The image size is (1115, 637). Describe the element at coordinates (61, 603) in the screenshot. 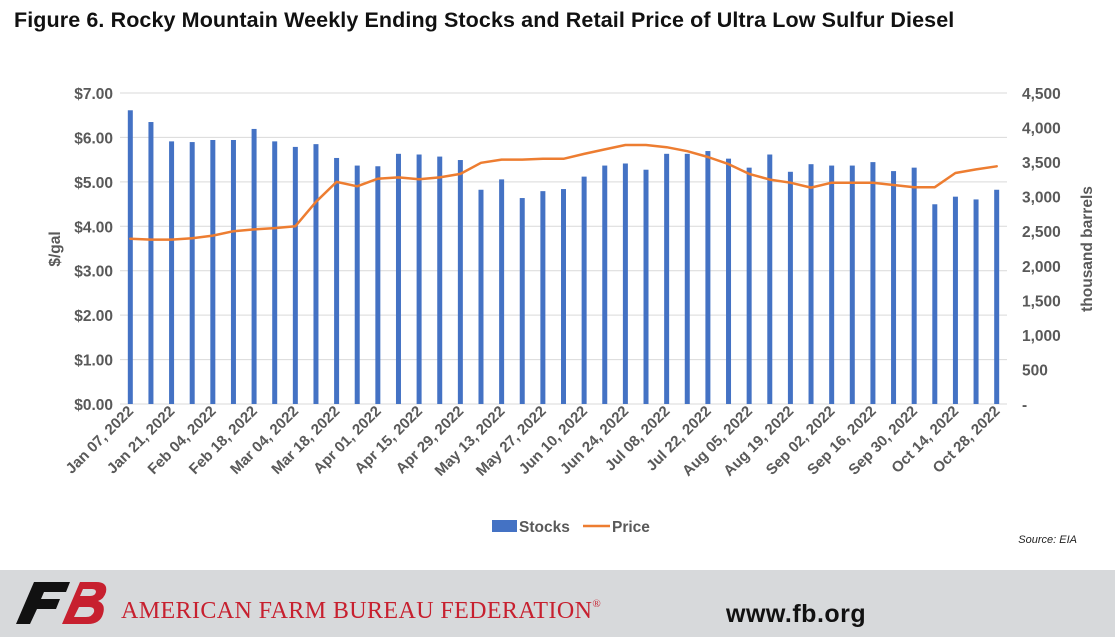

I see `fb-logo-icon` at that location.